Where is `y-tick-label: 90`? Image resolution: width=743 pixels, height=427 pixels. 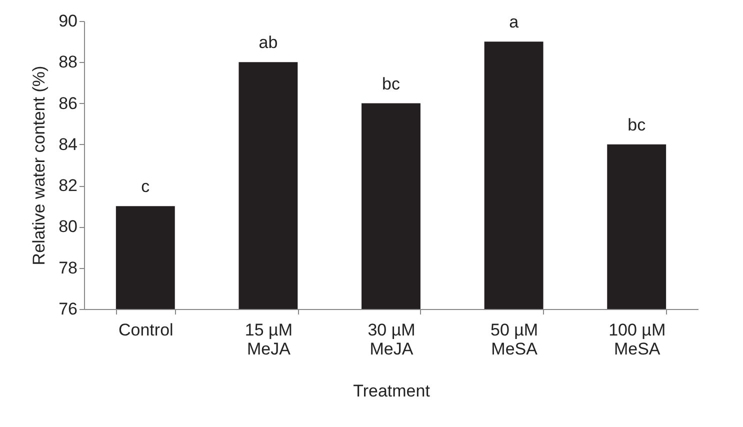
y-tick-label: 90 is located at coordinates (68, 21).